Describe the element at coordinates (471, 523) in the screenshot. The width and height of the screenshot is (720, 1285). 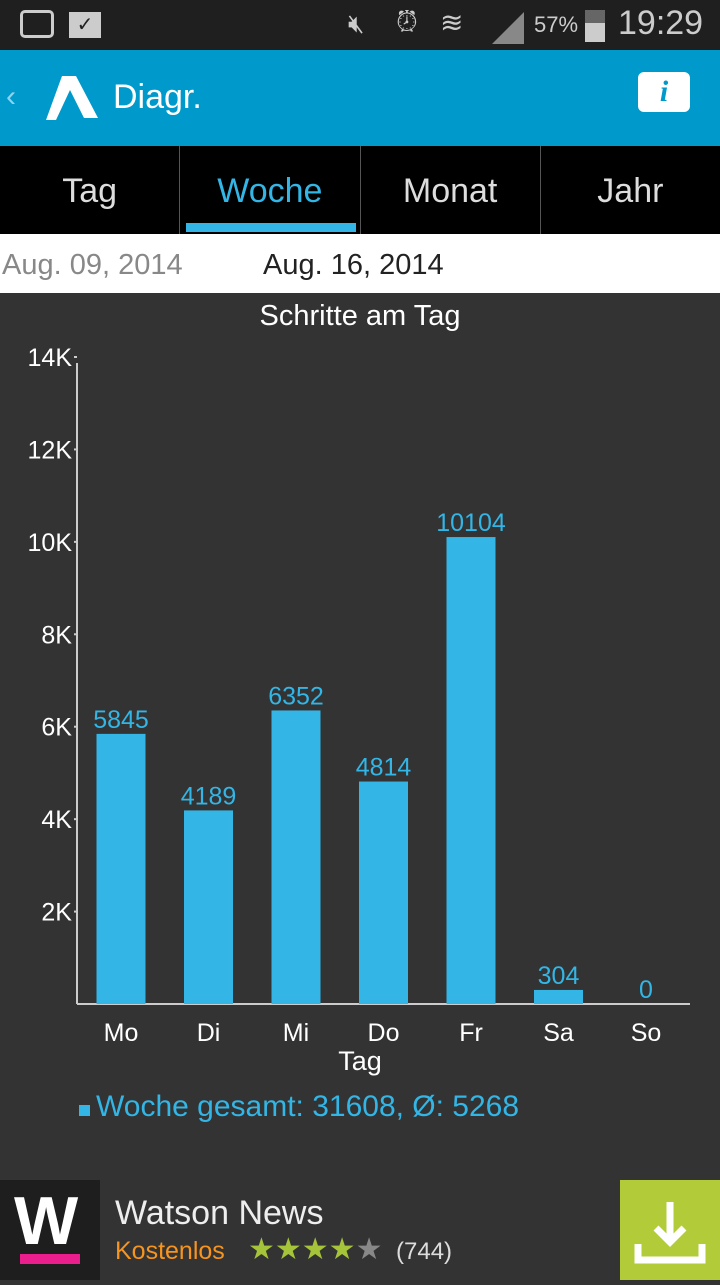
I see `bar-value-label: 10104` at that location.